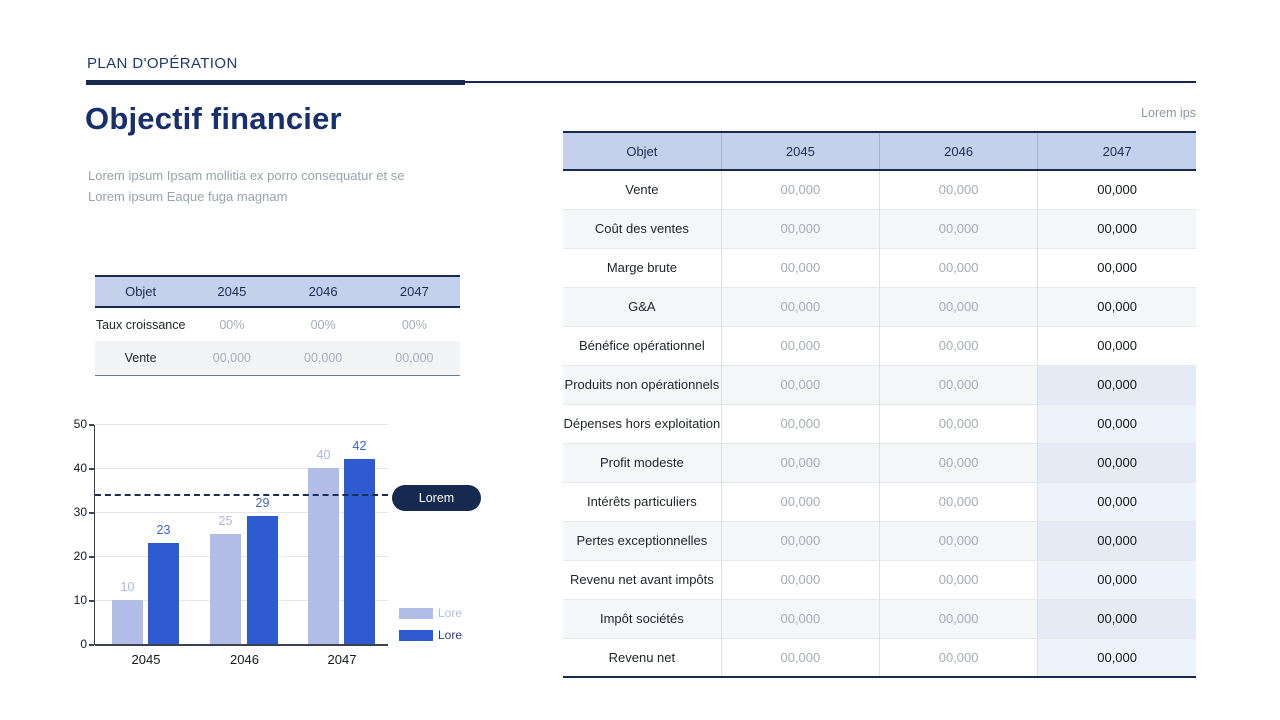 The width and height of the screenshot is (1280, 720). I want to click on table-row: Revenu net 00,000 00,000 00,000, so click(879, 657).